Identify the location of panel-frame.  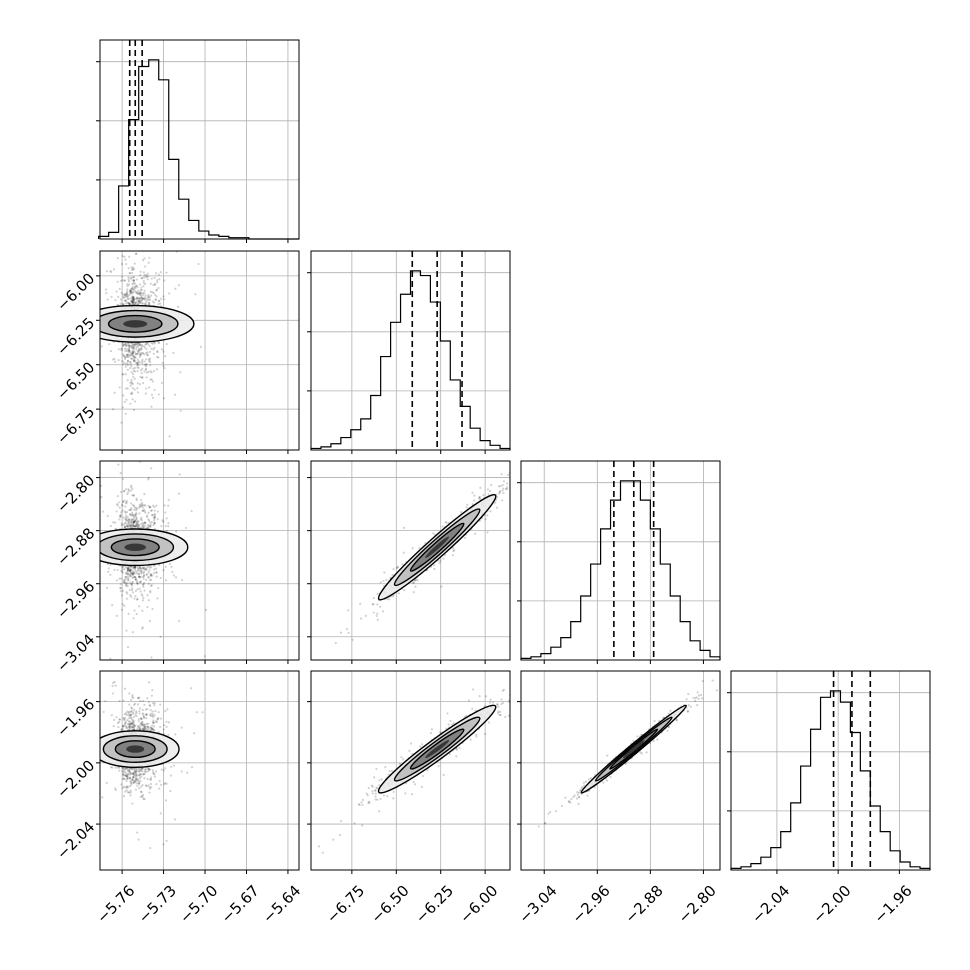
(199, 770).